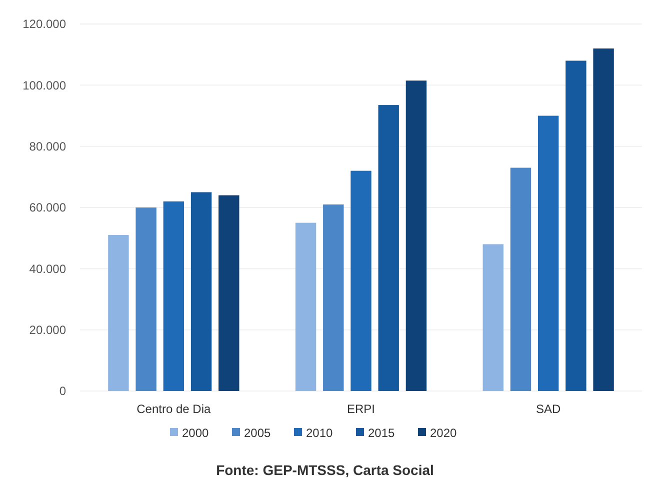 This screenshot has width=650, height=501. What do you see at coordinates (258, 433) in the screenshot?
I see `legend-label: 2005` at bounding box center [258, 433].